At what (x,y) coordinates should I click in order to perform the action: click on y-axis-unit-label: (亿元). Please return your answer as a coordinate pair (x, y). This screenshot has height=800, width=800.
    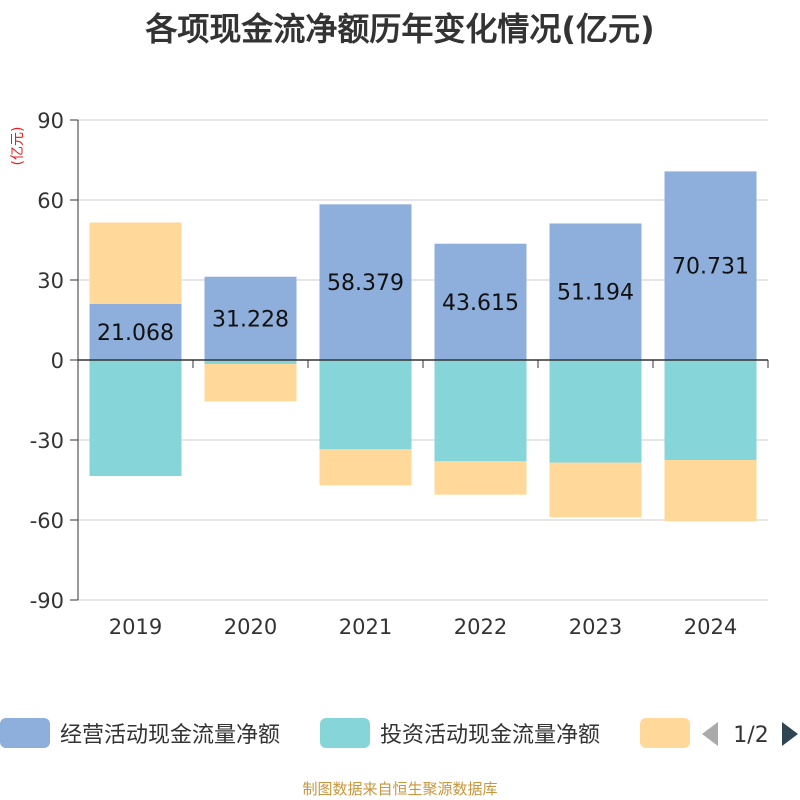
    Looking at the image, I should click on (18, 146).